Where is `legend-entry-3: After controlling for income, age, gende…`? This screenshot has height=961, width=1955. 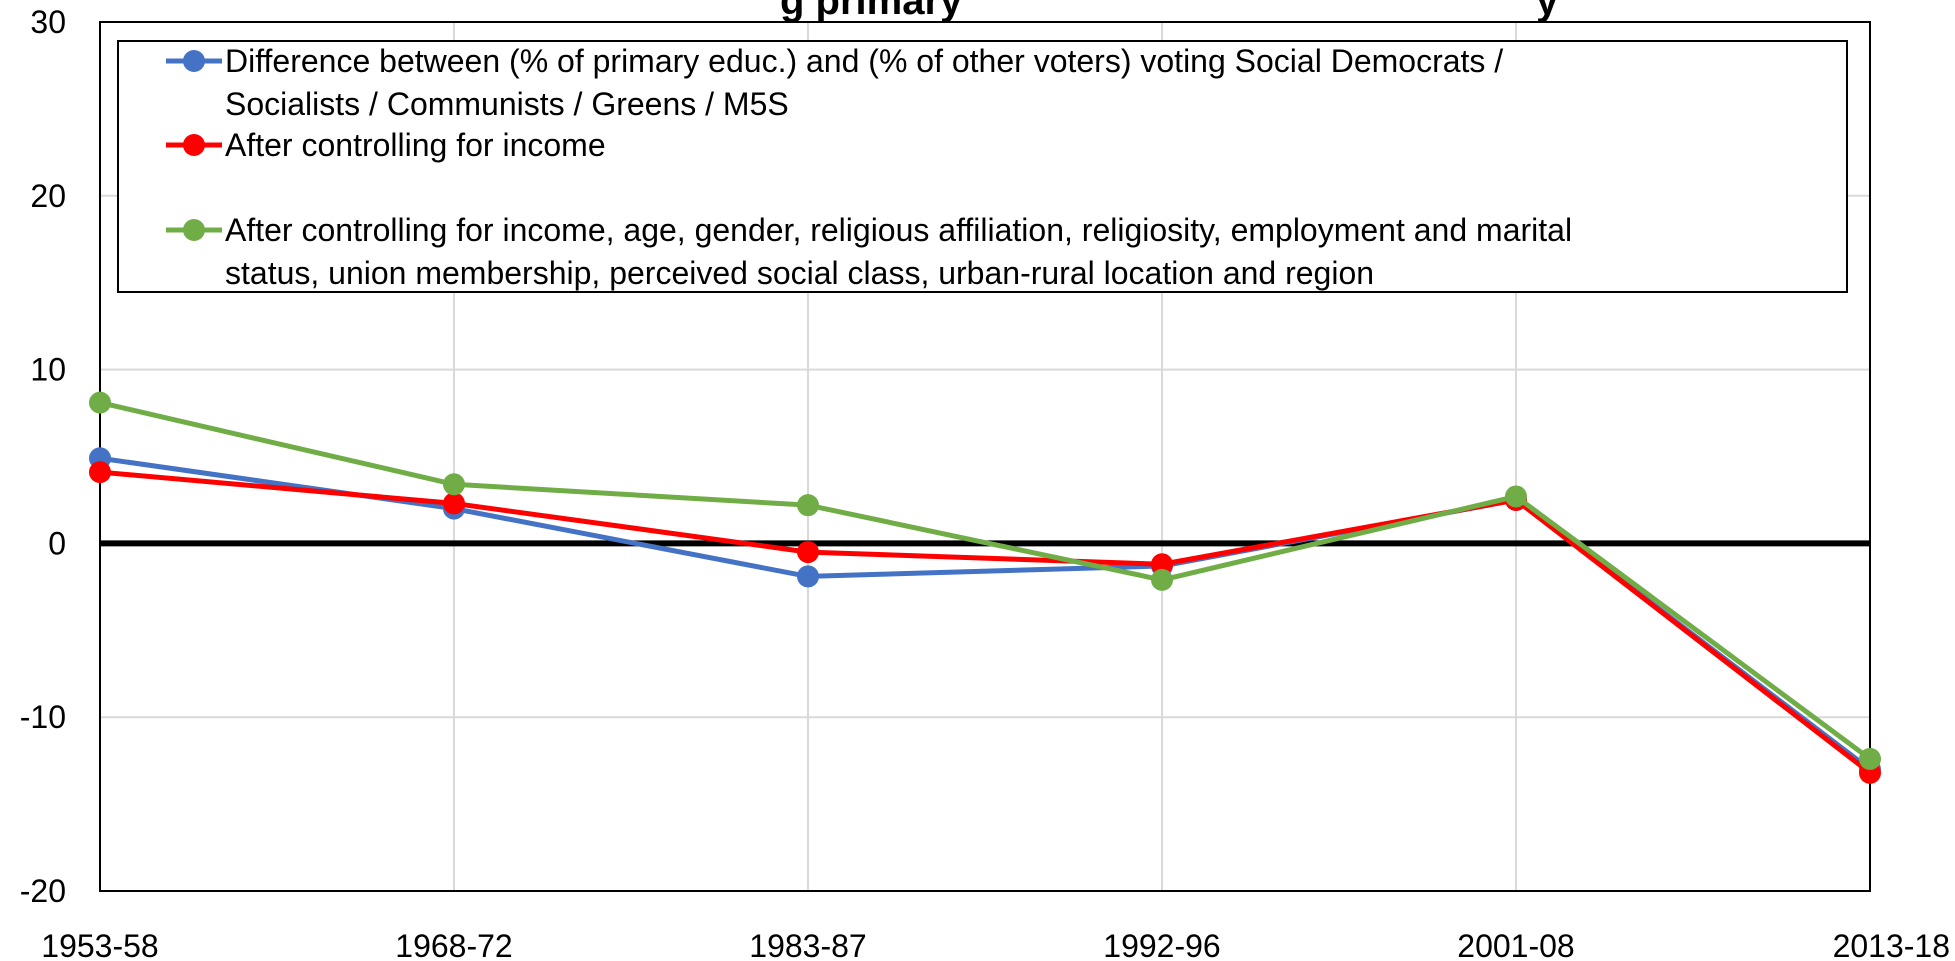
legend-entry-3: After controlling for income, age, gende… is located at coordinates (869, 251).